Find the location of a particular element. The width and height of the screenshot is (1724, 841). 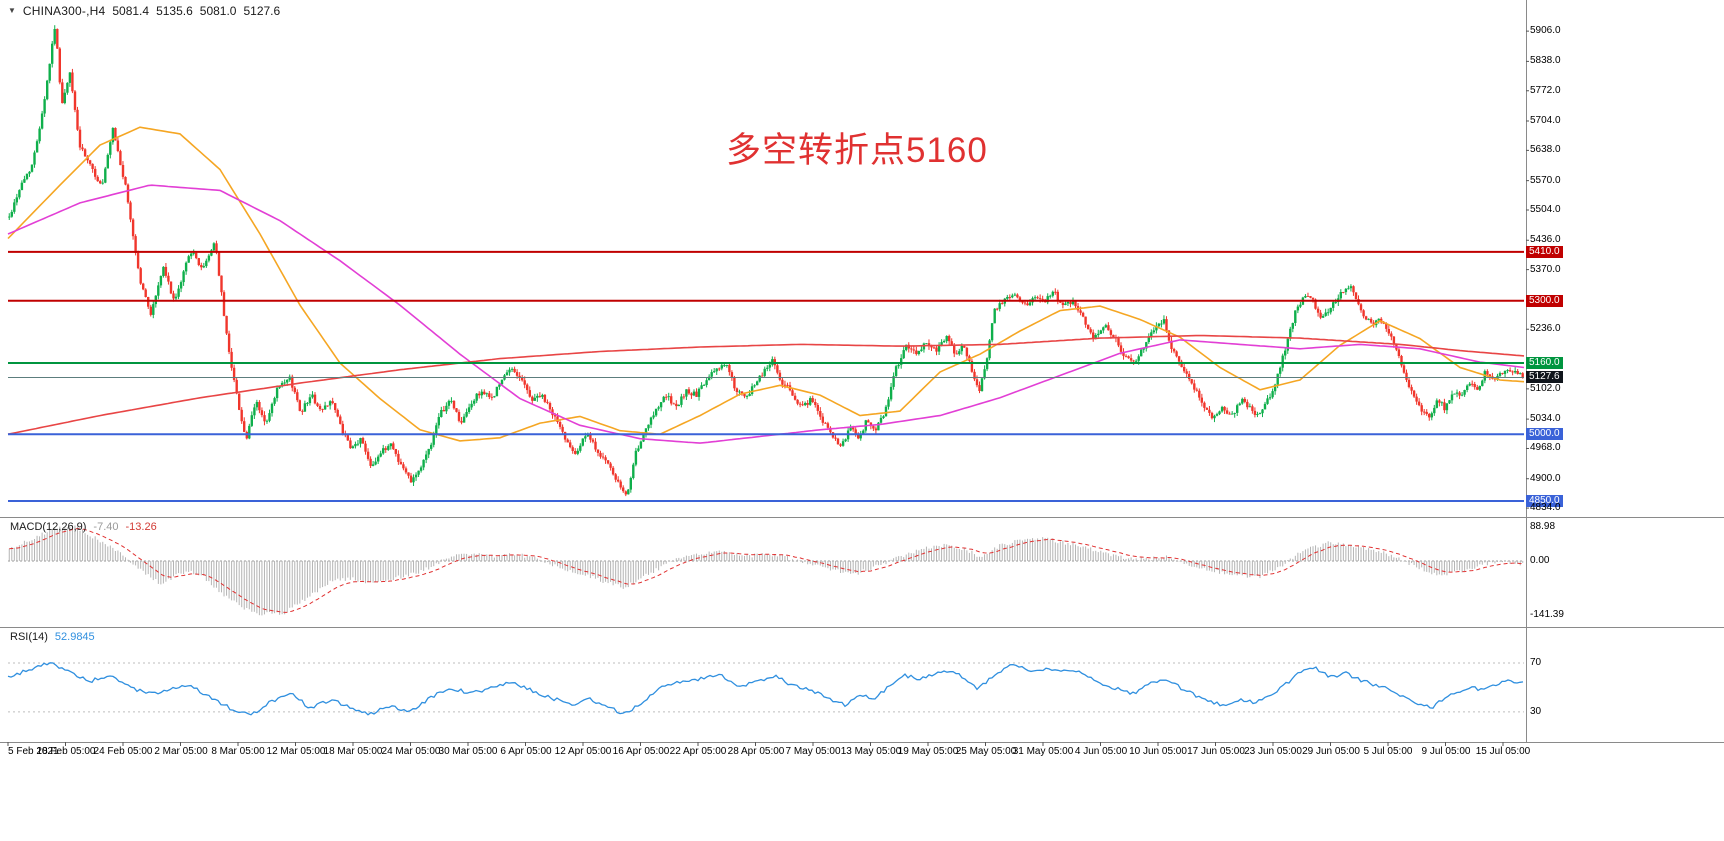

quote-open: 5081.4 is located at coordinates (131, 11).